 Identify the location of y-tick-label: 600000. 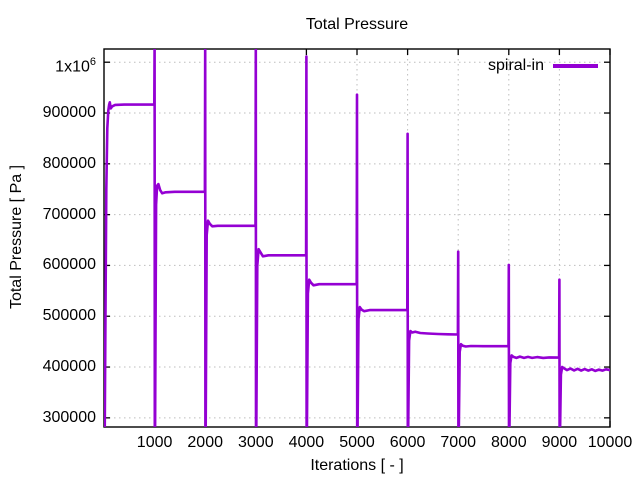
(69, 265).